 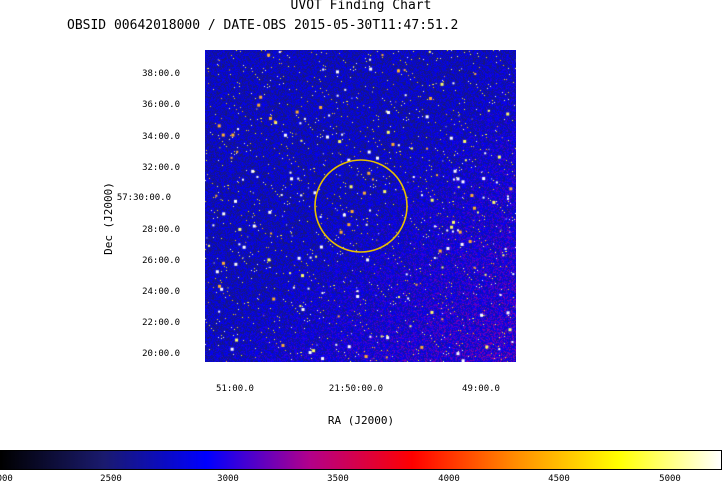 I want to click on y-tick-label: 34:00.0, so click(x=161, y=137).